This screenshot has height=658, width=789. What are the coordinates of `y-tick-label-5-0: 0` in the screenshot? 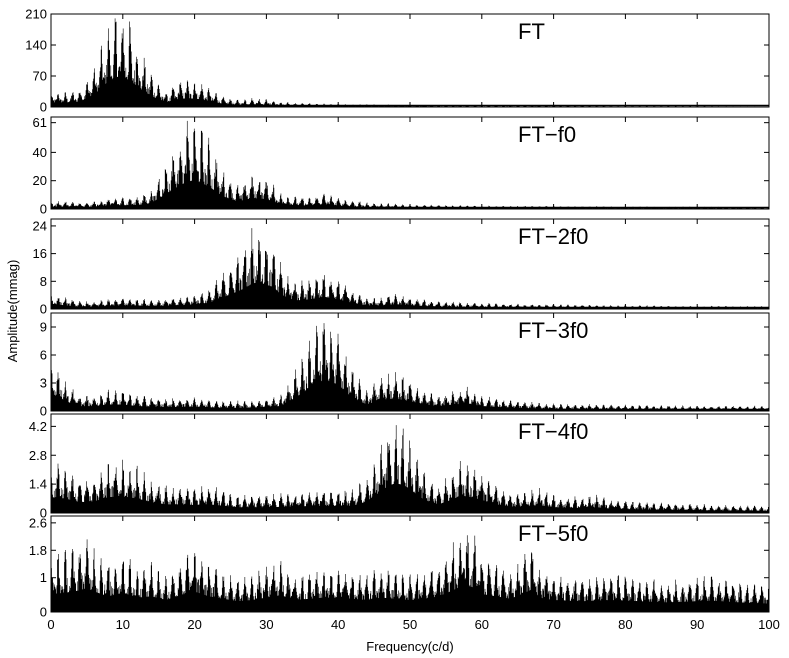 It's located at (43, 513).